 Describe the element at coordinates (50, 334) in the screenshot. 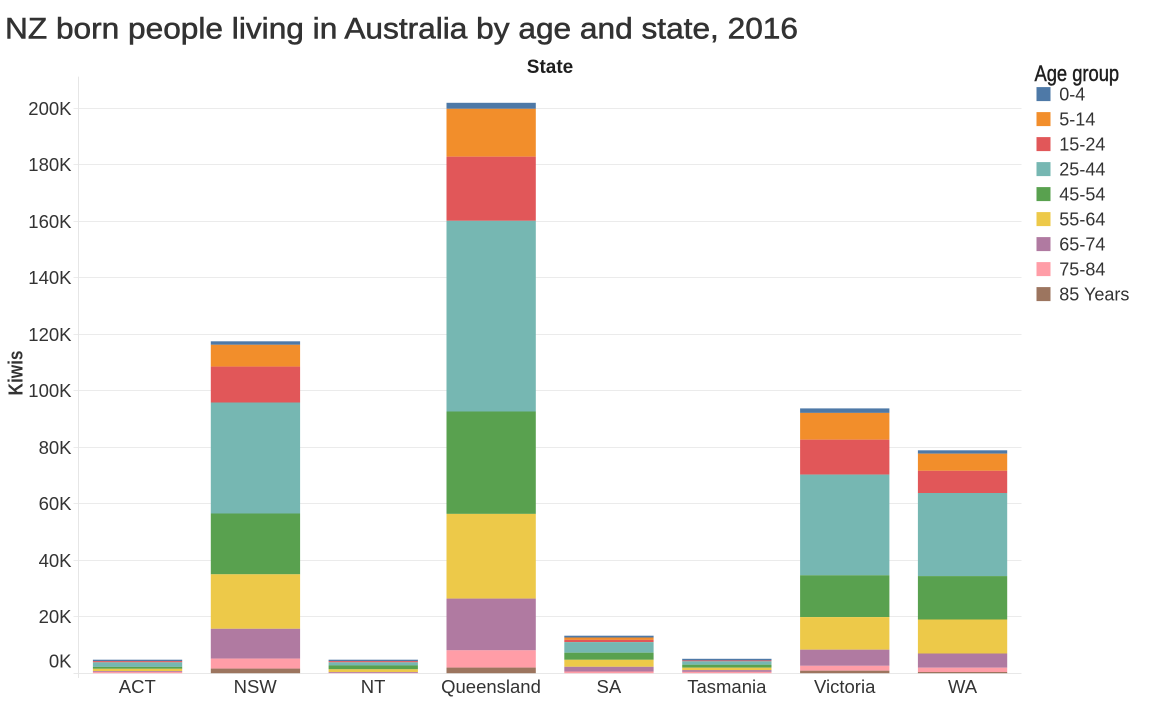

I see `svg-text: 120K` at that location.